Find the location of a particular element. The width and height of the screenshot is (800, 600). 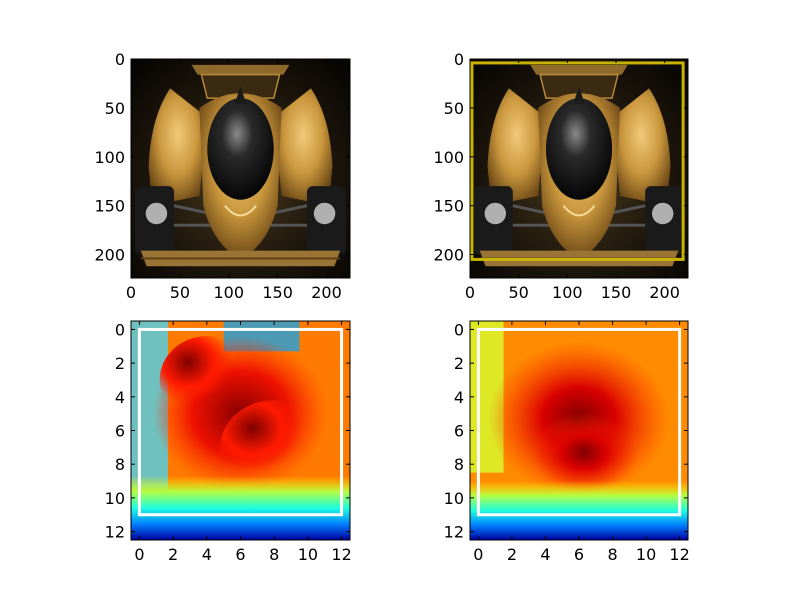

panel-heatmap-left: 0 2 4 6 8 10 12 0 2 4 6 8 10 12 is located at coordinates (228, 442).